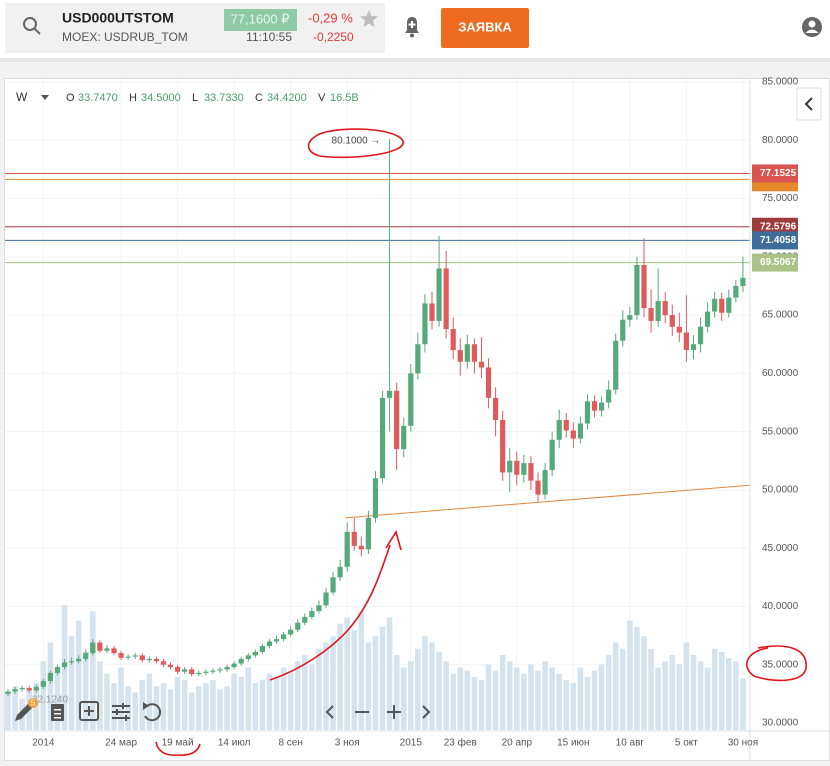  Describe the element at coordinates (812, 27) in the screenshot. I see `user-icon` at that location.